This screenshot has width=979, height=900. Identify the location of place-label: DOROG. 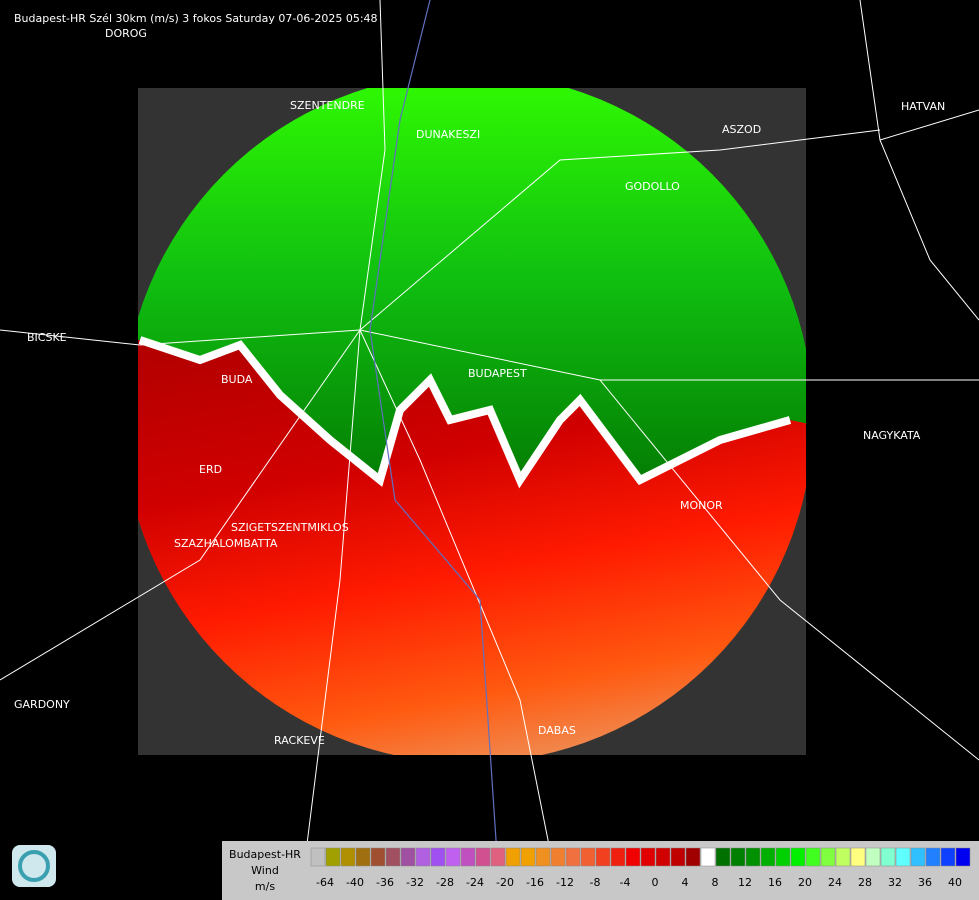
(126, 33).